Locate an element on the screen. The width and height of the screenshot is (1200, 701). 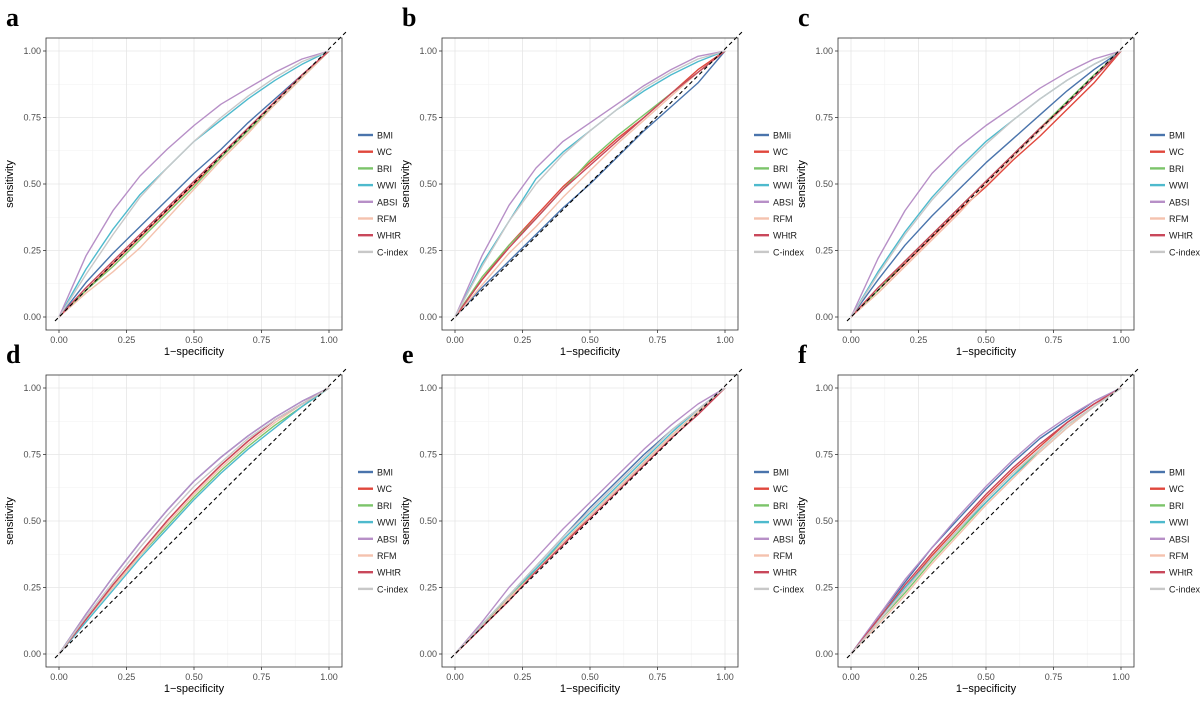
legend-label: BMIi is located at coordinates (782, 136).